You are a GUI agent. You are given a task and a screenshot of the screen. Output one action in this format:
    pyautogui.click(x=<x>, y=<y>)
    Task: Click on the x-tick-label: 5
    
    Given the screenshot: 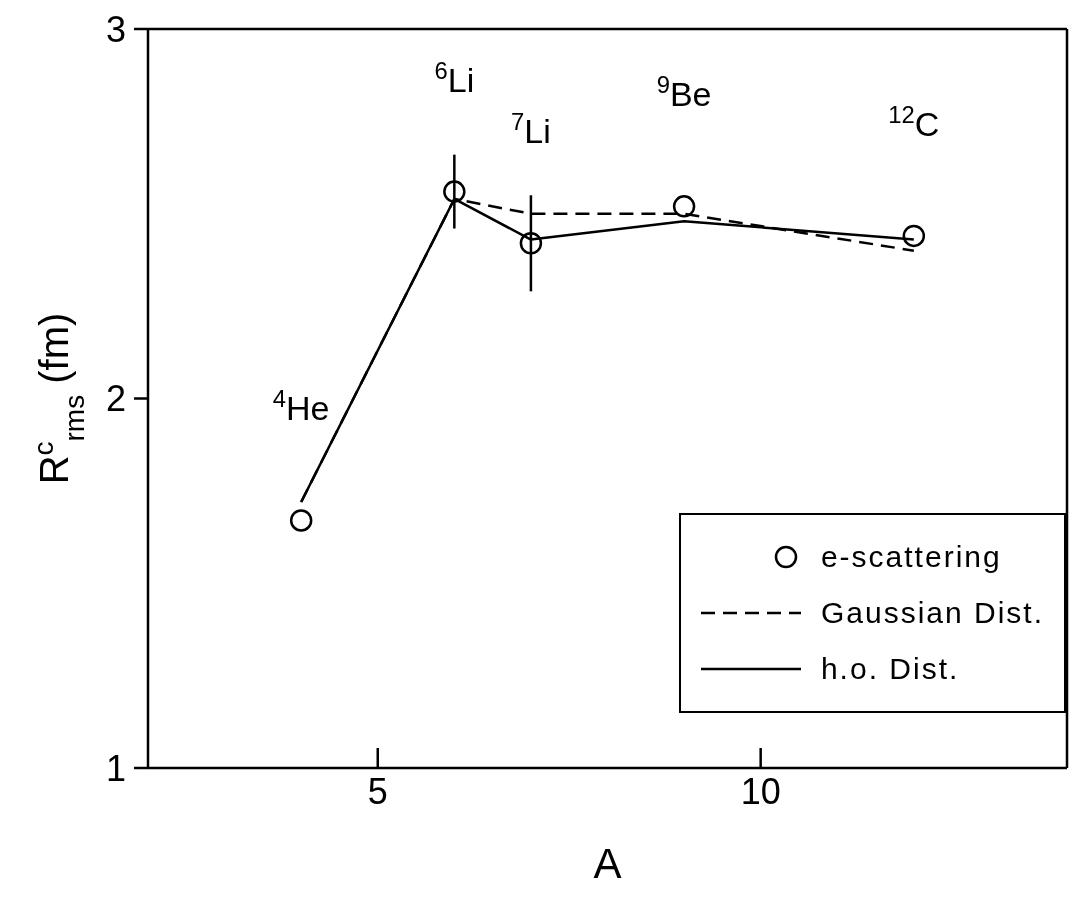 What is the action you would take?
    pyautogui.click(x=377, y=791)
    